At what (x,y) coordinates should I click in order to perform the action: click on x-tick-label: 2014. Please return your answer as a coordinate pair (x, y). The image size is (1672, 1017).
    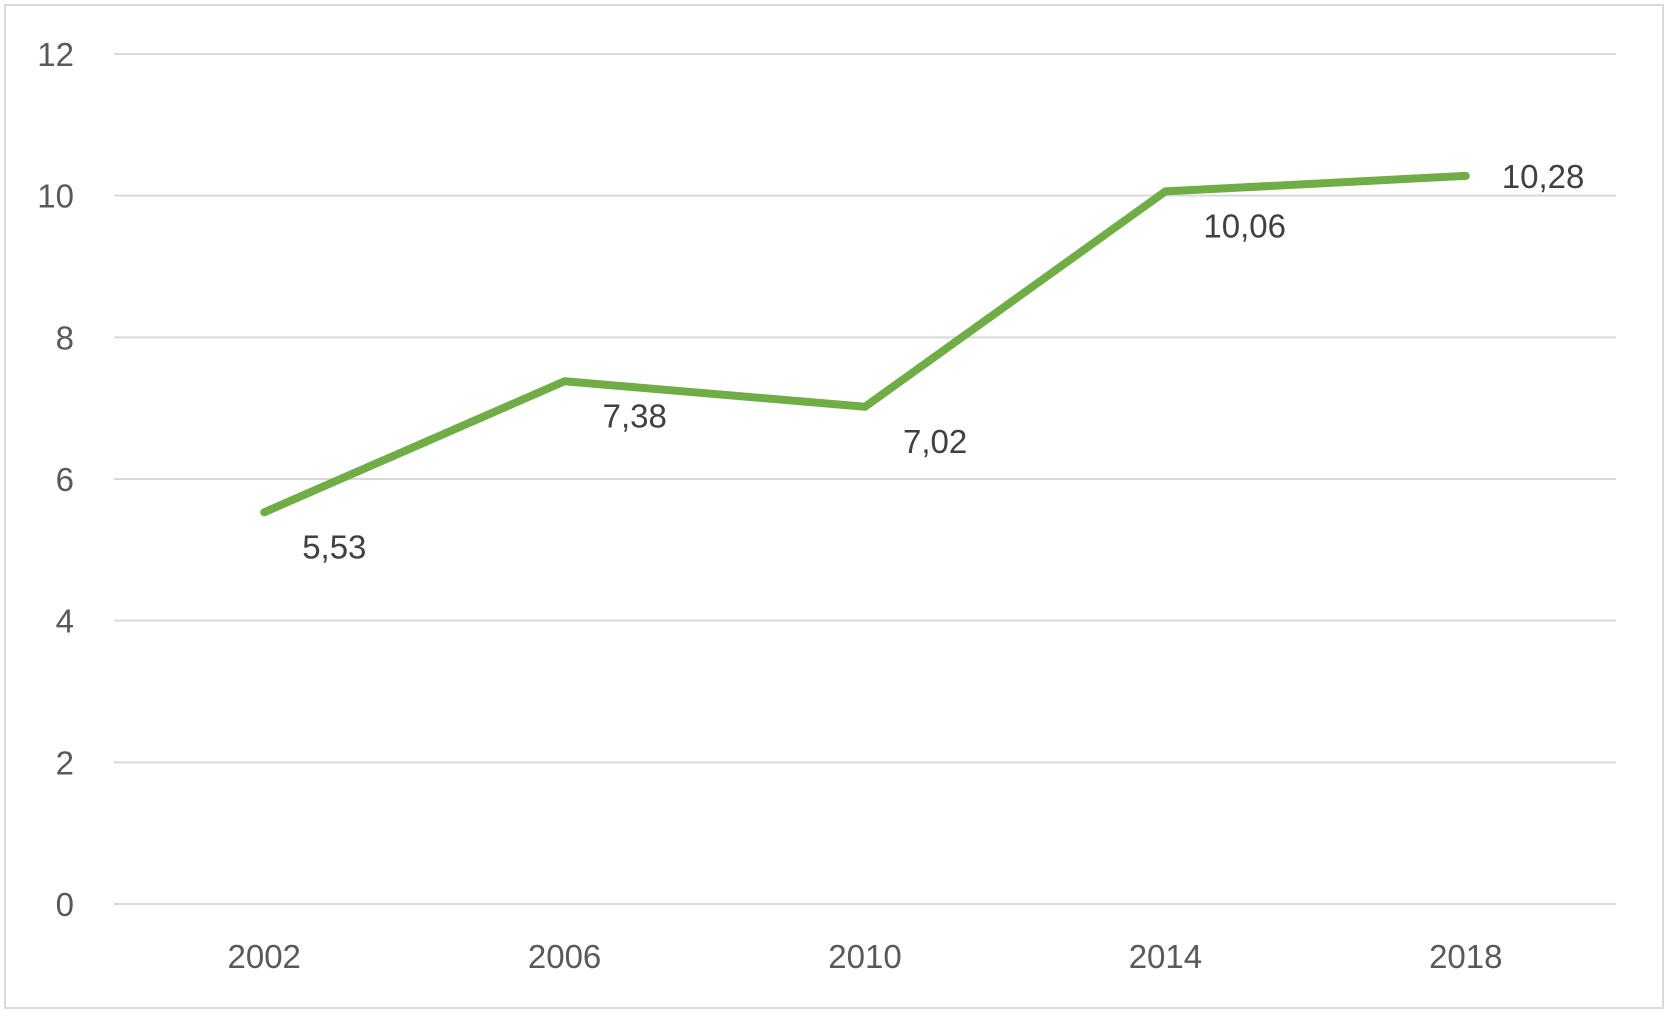
    Looking at the image, I should click on (1165, 956).